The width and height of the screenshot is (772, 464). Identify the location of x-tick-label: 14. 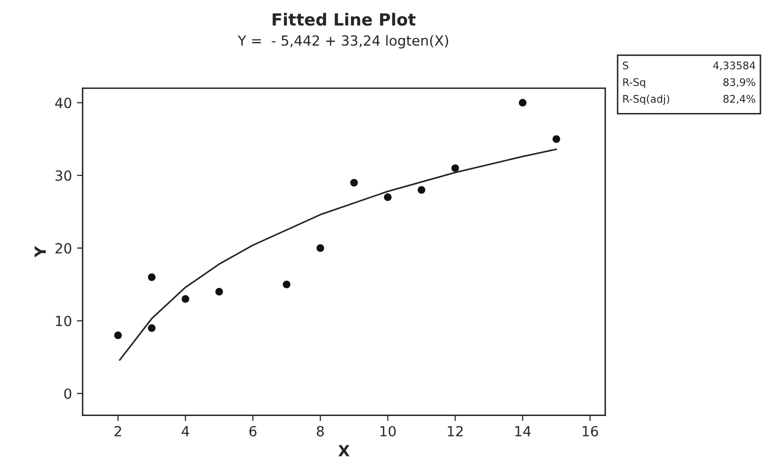
(523, 431).